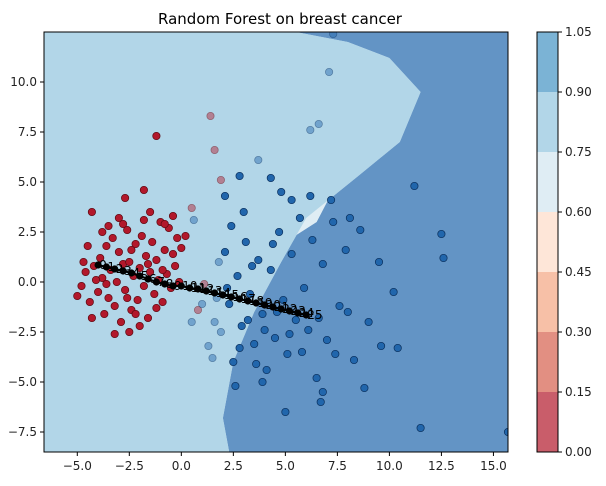  What do you see at coordinates (22, 432) in the screenshot?
I see `y-tick-label-0: −7.5` at bounding box center [22, 432].